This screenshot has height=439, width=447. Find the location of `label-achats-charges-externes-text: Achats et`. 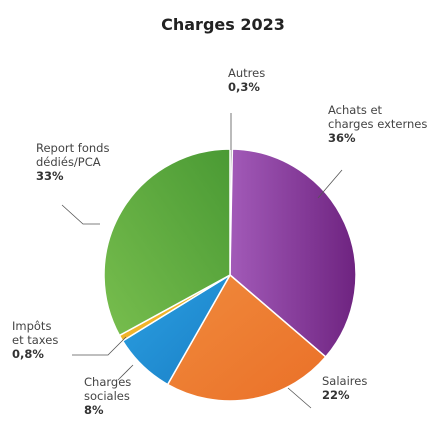

label-achats-charges-externes-text: Achats et is located at coordinates (355, 110).